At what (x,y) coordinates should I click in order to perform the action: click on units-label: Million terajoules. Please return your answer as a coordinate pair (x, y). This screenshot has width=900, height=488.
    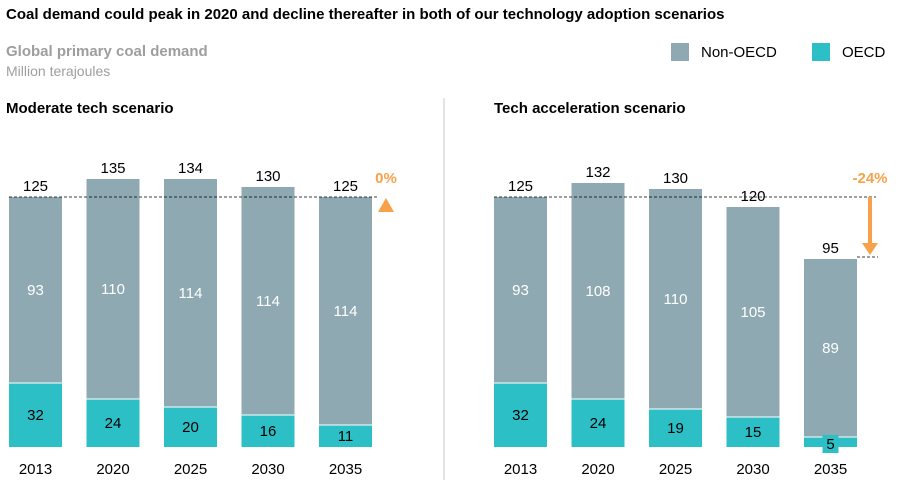
    Looking at the image, I should click on (58, 71).